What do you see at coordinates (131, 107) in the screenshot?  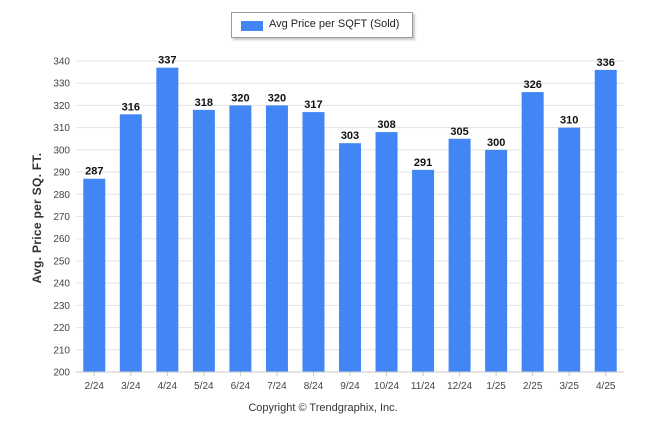 I see `data-label: 316` at bounding box center [131, 107].